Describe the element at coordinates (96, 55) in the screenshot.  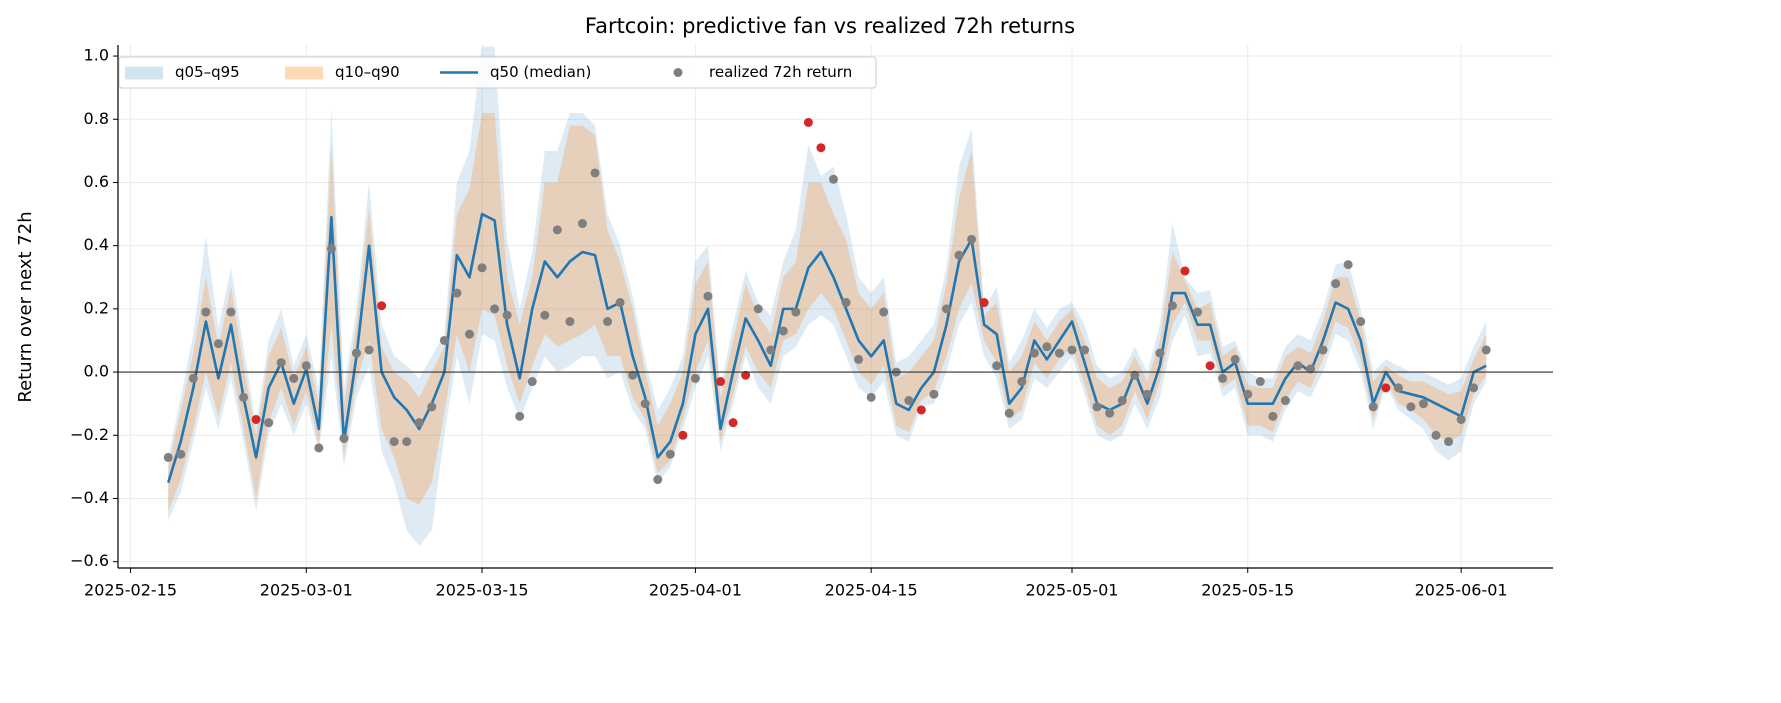
I see `y-tick-label: 1.0` at that location.